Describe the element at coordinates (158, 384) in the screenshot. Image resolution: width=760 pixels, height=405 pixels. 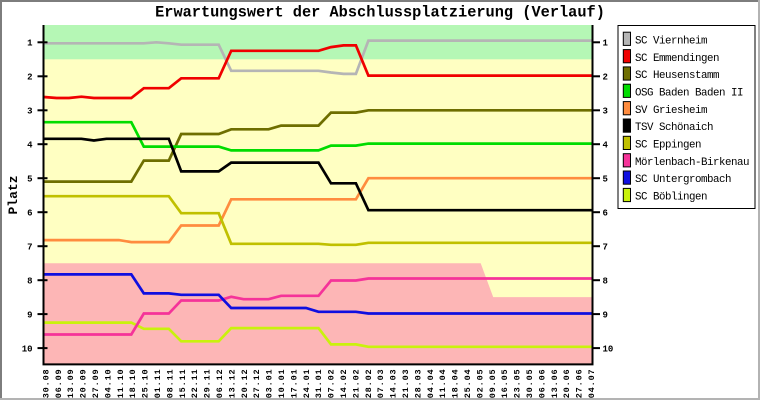
I see `svg-text: 01.11` at that location.